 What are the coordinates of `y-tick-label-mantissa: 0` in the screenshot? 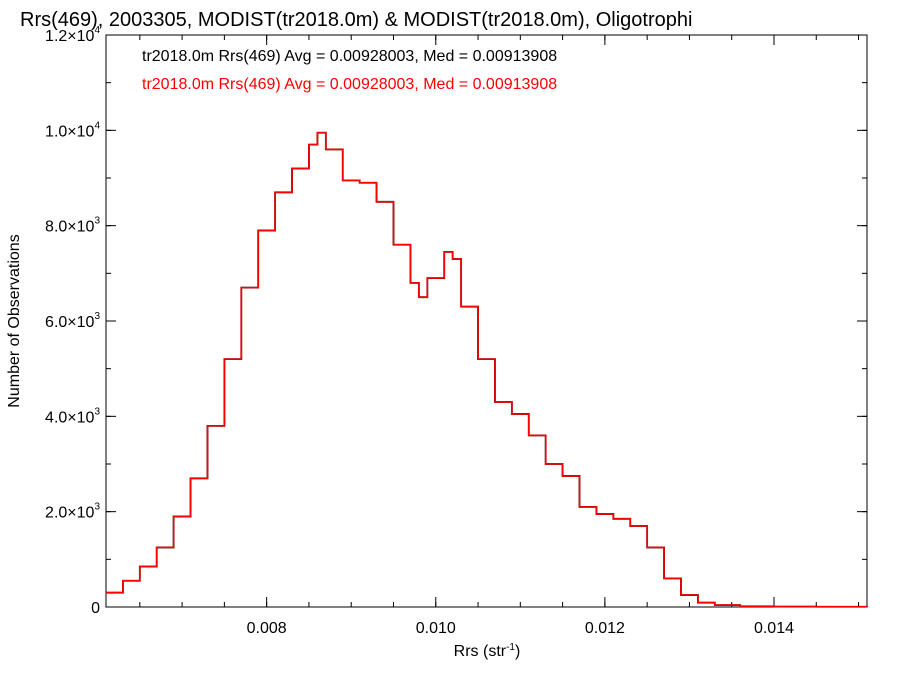 It's located at (95, 608).